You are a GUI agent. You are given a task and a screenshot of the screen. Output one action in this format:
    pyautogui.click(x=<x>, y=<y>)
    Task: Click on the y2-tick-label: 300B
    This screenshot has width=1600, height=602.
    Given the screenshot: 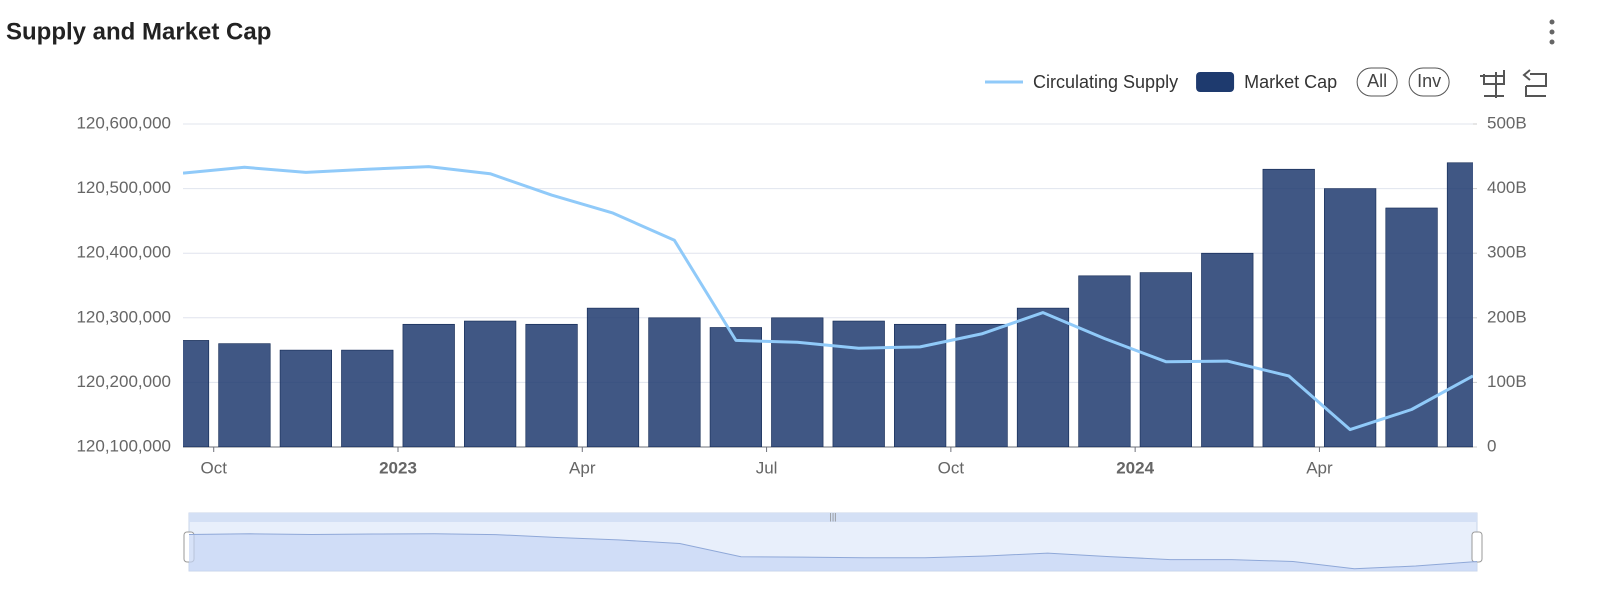 What is the action you would take?
    pyautogui.click(x=1507, y=252)
    